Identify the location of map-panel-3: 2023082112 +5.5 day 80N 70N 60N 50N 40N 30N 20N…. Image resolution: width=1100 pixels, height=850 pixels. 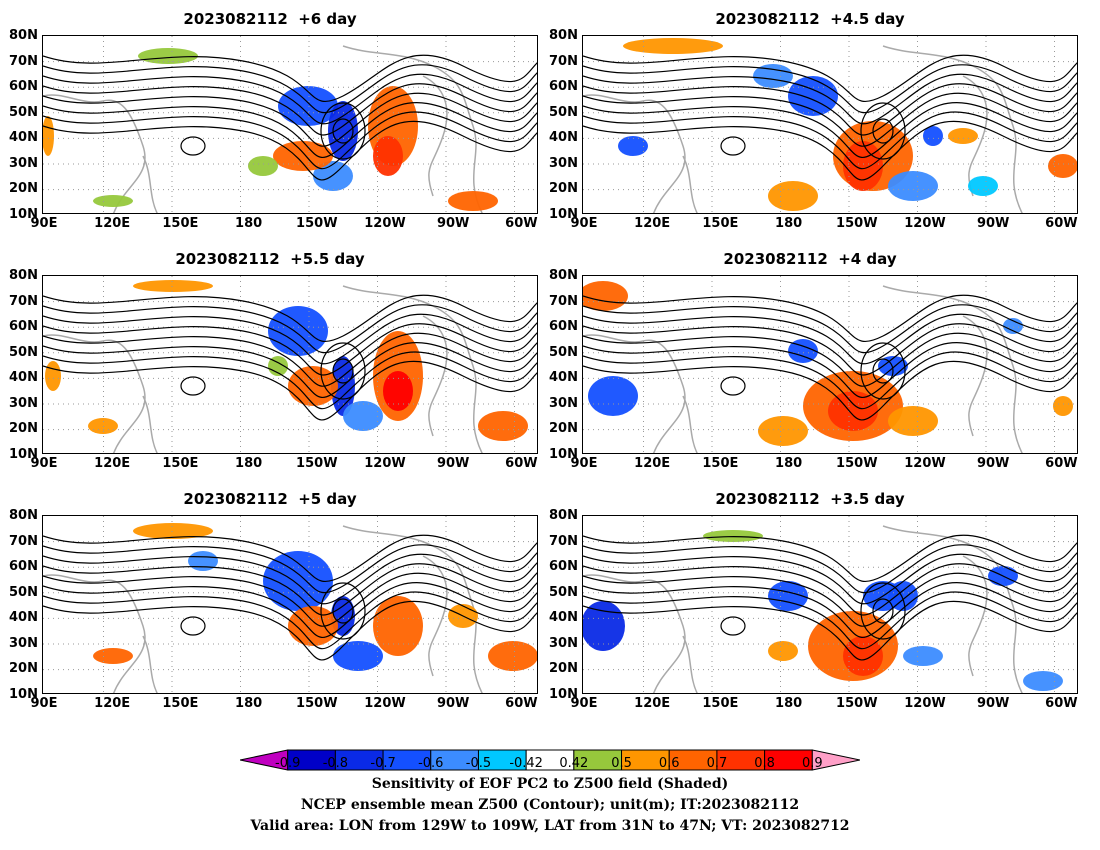
(270, 370).